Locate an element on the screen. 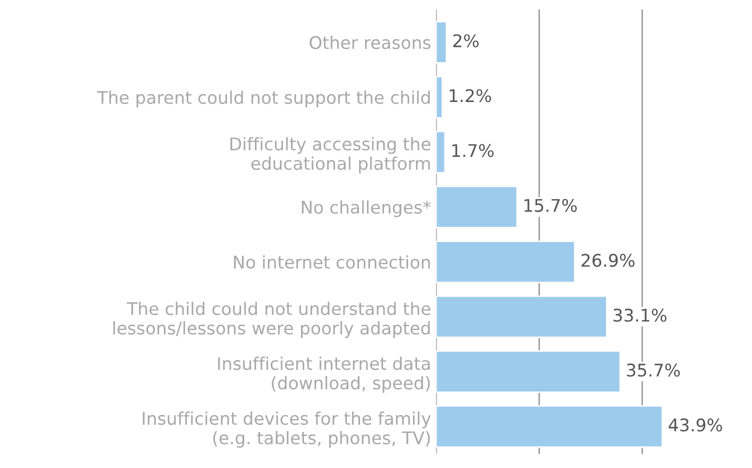  y-tick-label: The parent could not support the child is located at coordinates (263, 99).